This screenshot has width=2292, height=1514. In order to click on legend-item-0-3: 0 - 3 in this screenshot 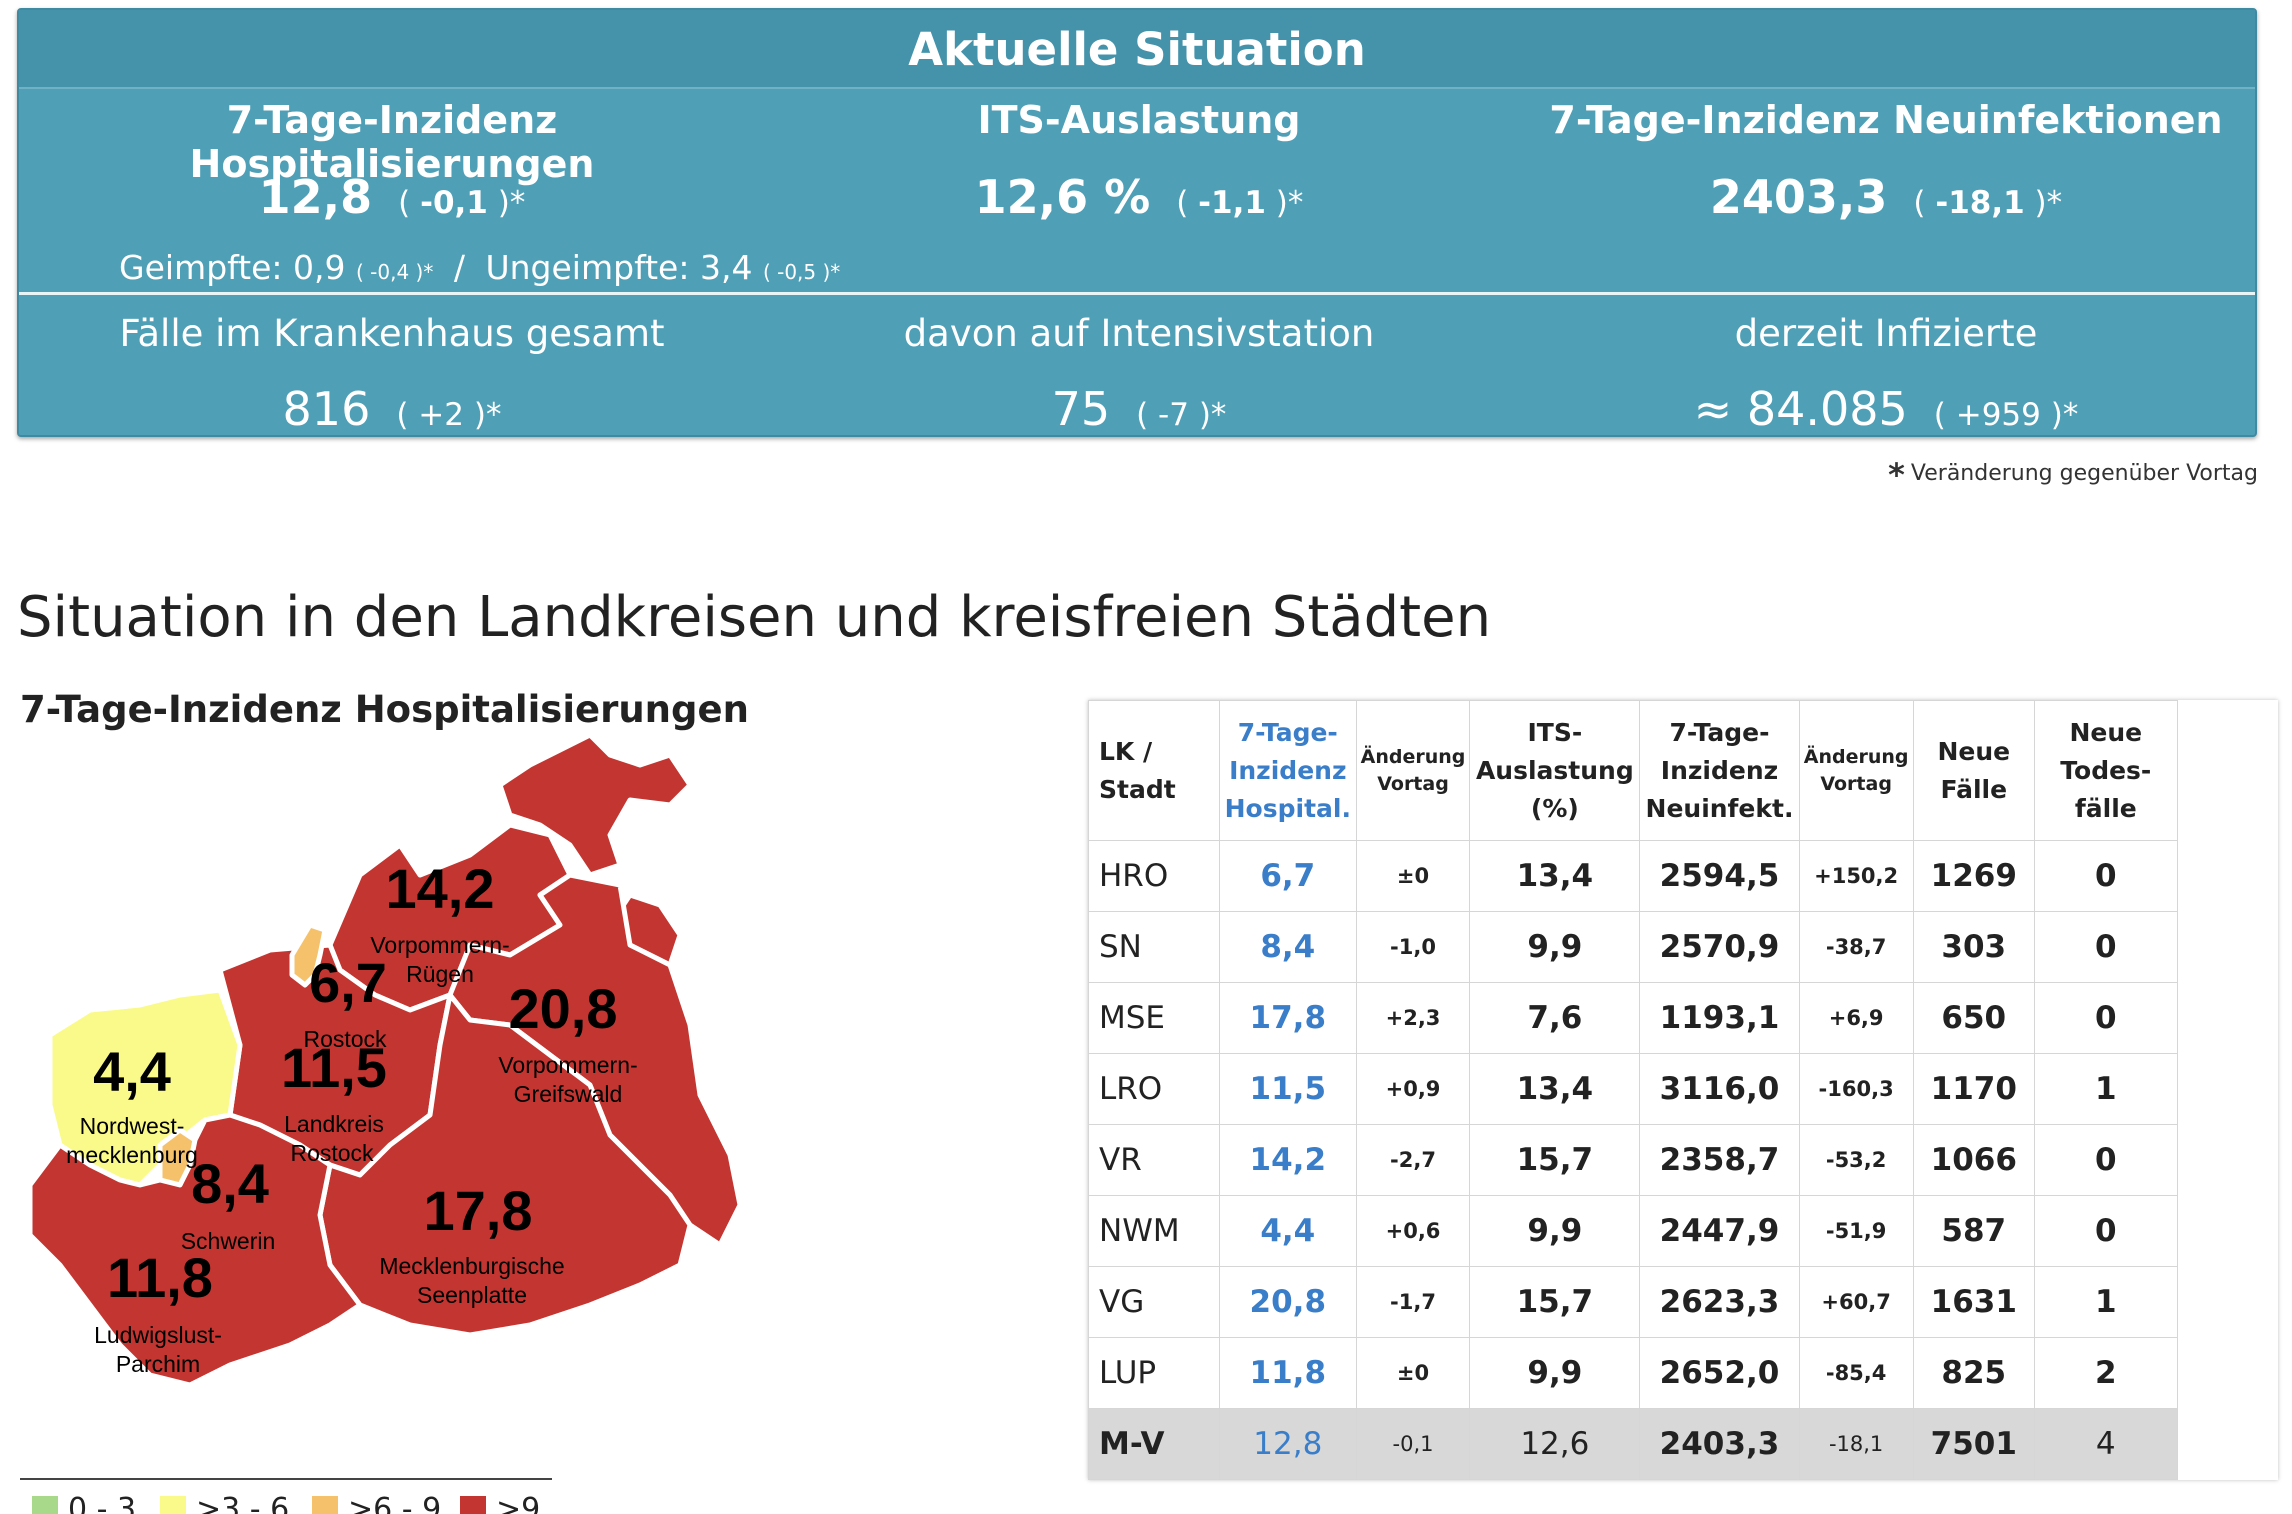, I will do `click(84, 1503)`.